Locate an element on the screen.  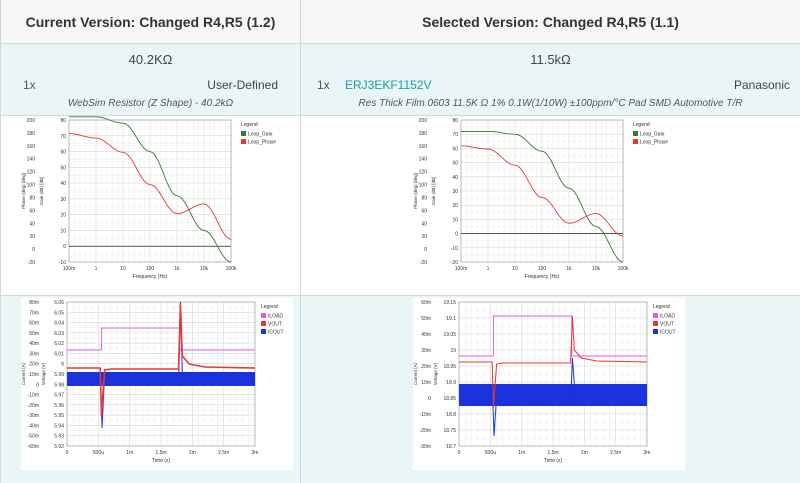
current-tick-label: 20m is located at coordinates (426, 367).